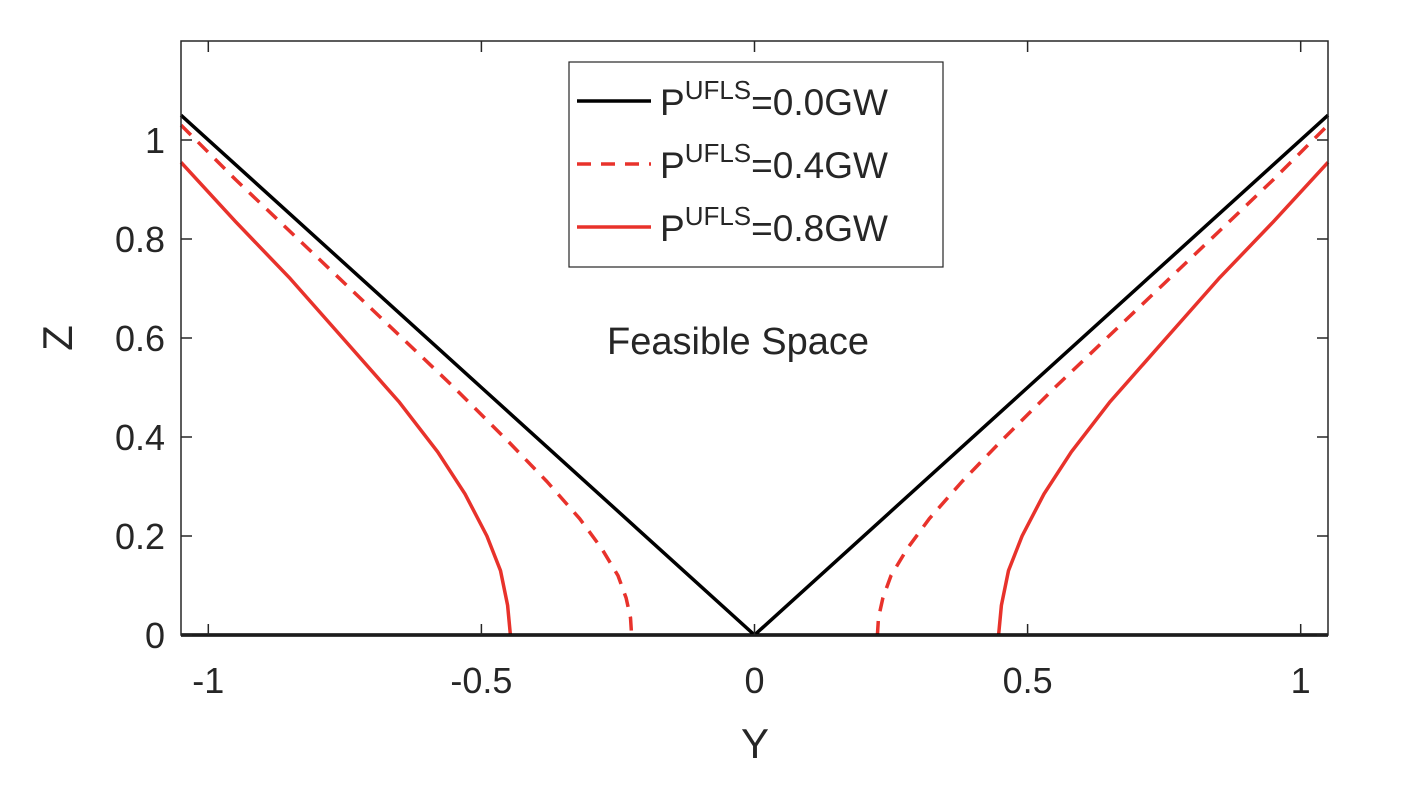 The width and height of the screenshot is (1426, 802). What do you see at coordinates (738, 342) in the screenshot?
I see `annotation-feasible-space: Feasible Space` at bounding box center [738, 342].